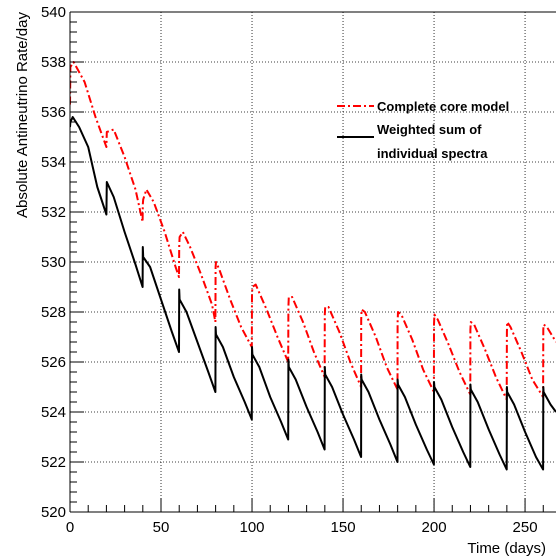 The image size is (556, 558). Describe the element at coordinates (434, 527) in the screenshot. I see `x-tick-label: 200` at that location.